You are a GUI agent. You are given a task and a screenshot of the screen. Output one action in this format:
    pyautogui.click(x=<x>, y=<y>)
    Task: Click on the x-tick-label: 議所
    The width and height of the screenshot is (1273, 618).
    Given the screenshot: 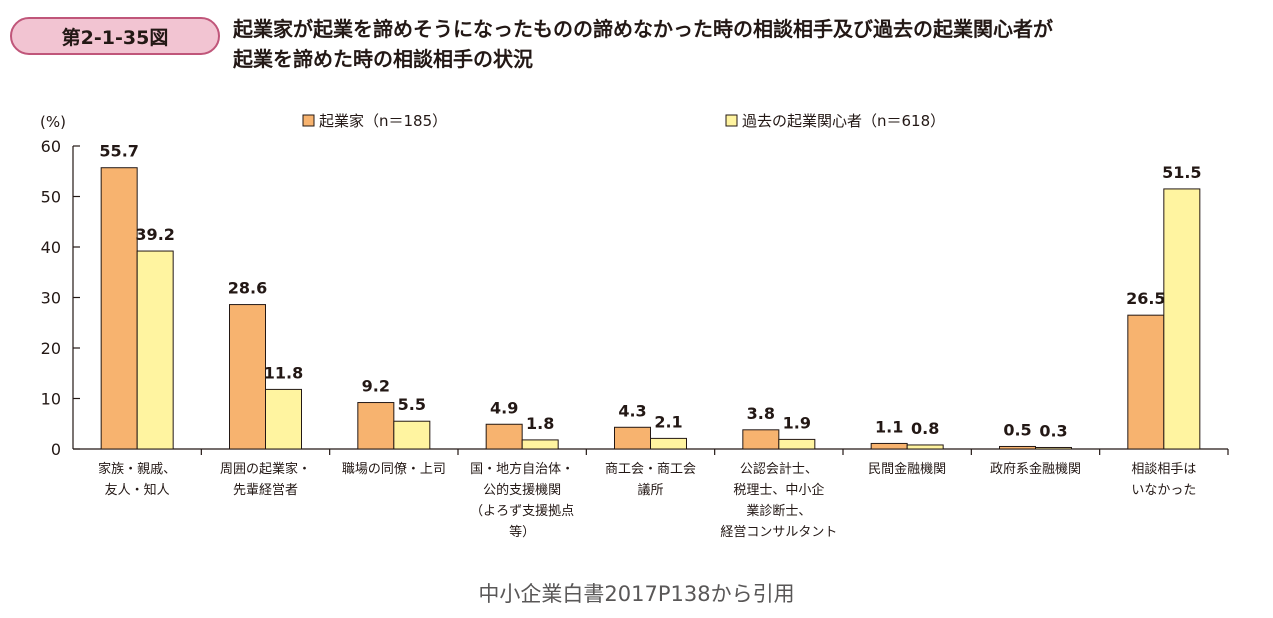 What is the action you would take?
    pyautogui.click(x=650, y=490)
    